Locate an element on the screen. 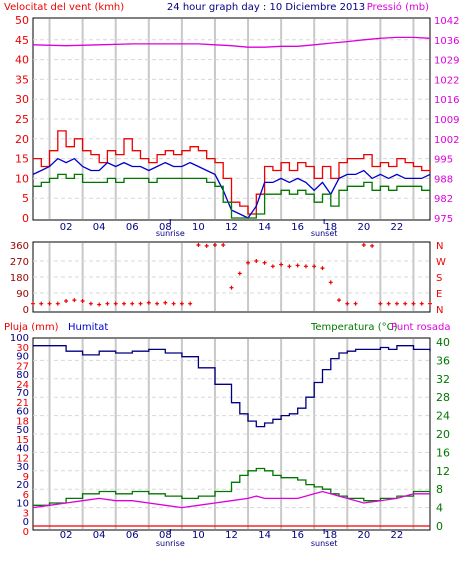  series-min-wind-line is located at coordinates (232, 196).